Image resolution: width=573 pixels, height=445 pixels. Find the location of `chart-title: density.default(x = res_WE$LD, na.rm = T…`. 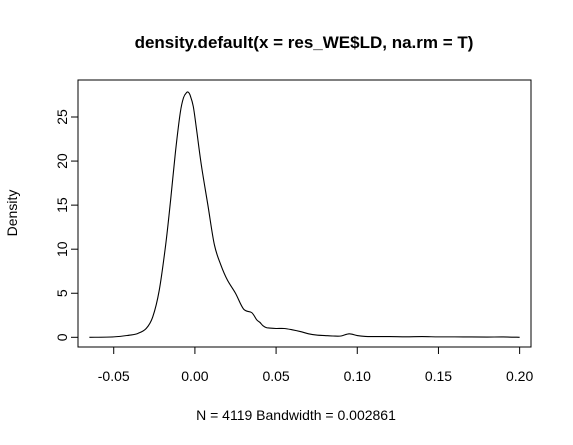

chart-title: density.default(x = res_WE$LD, na.rm = T… is located at coordinates (304, 42).